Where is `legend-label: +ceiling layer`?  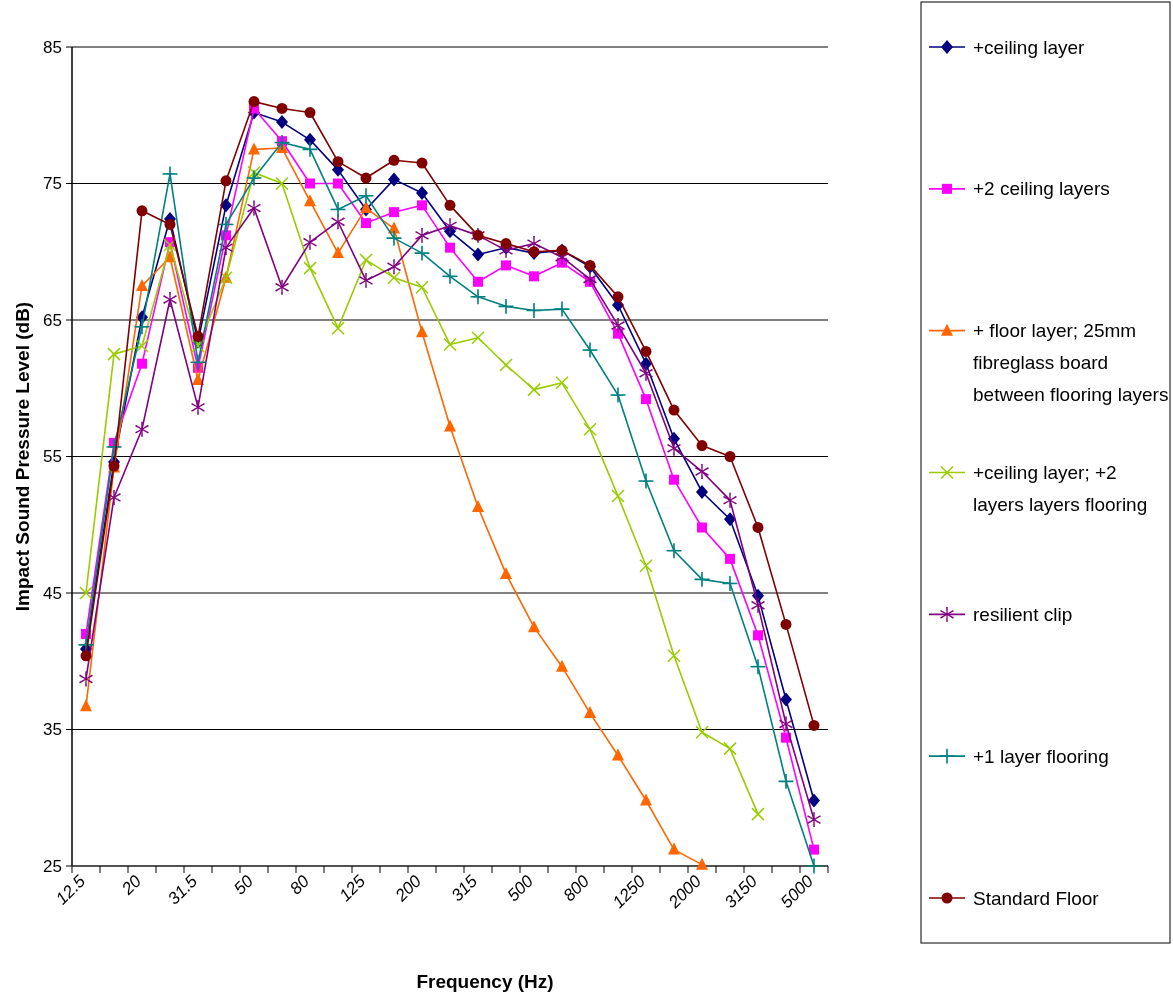
legend-label: +ceiling layer is located at coordinates (1029, 47).